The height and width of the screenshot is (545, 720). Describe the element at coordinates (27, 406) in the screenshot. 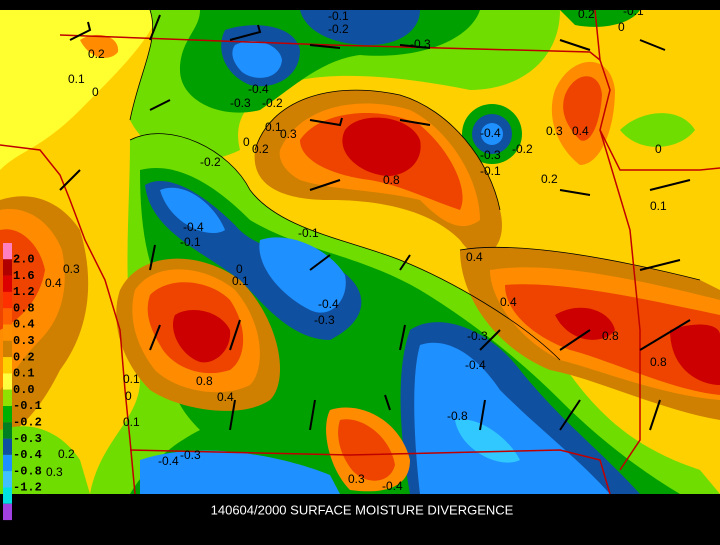

I see `legend-label: -0.1` at that location.